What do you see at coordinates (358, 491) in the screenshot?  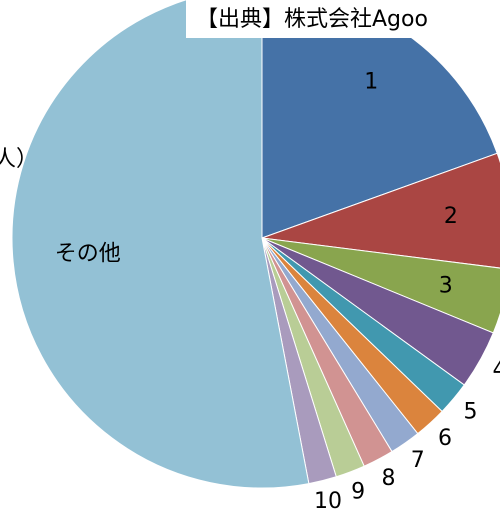 I see `slice-label: 9` at bounding box center [358, 491].